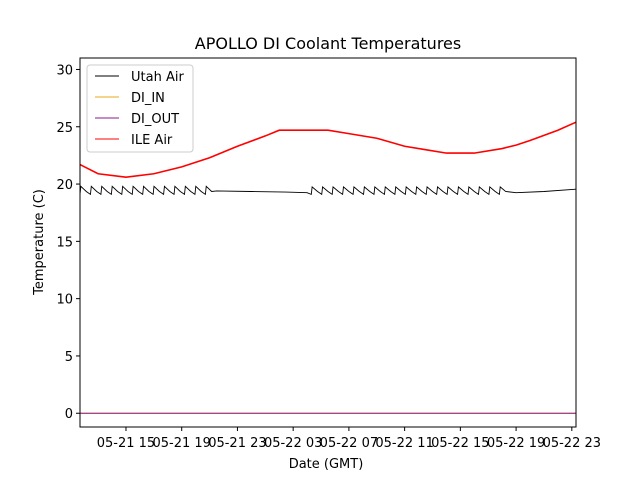 The height and width of the screenshot is (480, 640). I want to click on y-tick-label: 5, so click(69, 357).